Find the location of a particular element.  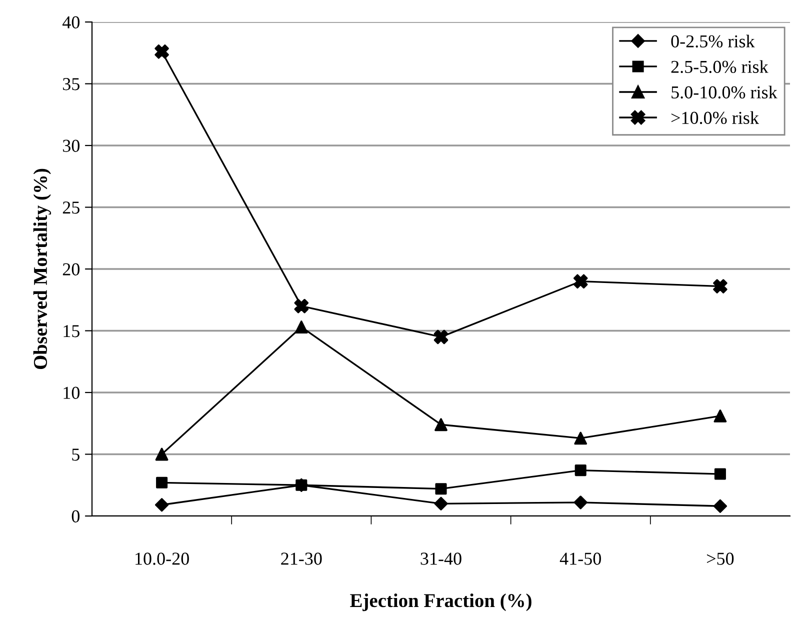

y-tick-label: 15 is located at coordinates (72, 331).